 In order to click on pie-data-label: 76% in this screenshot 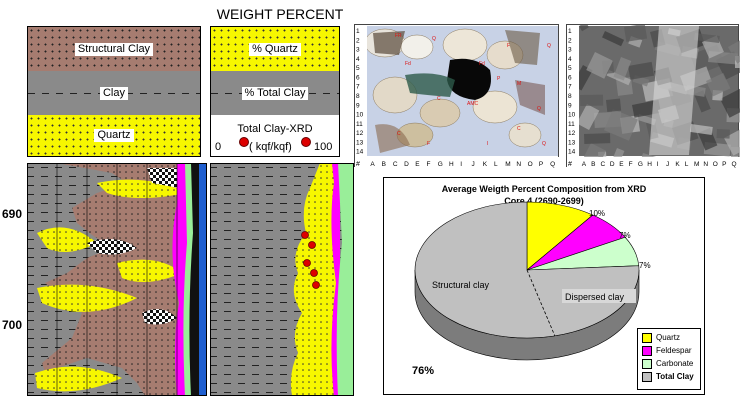, I will do `click(423, 371)`.